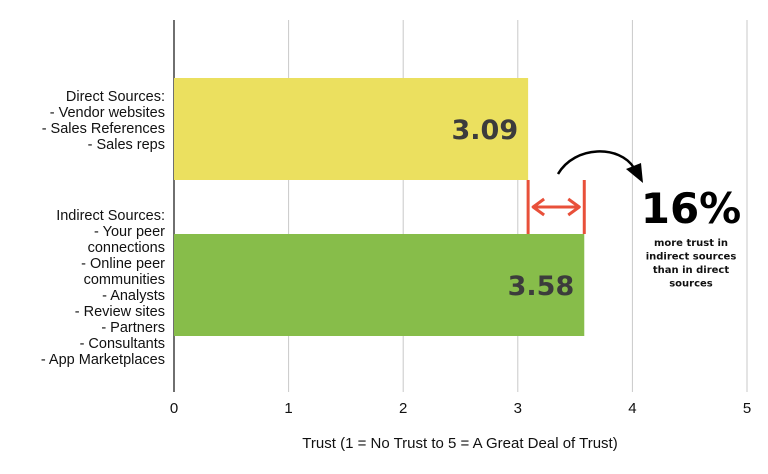  I want to click on x-tick-label: 4, so click(632, 408).